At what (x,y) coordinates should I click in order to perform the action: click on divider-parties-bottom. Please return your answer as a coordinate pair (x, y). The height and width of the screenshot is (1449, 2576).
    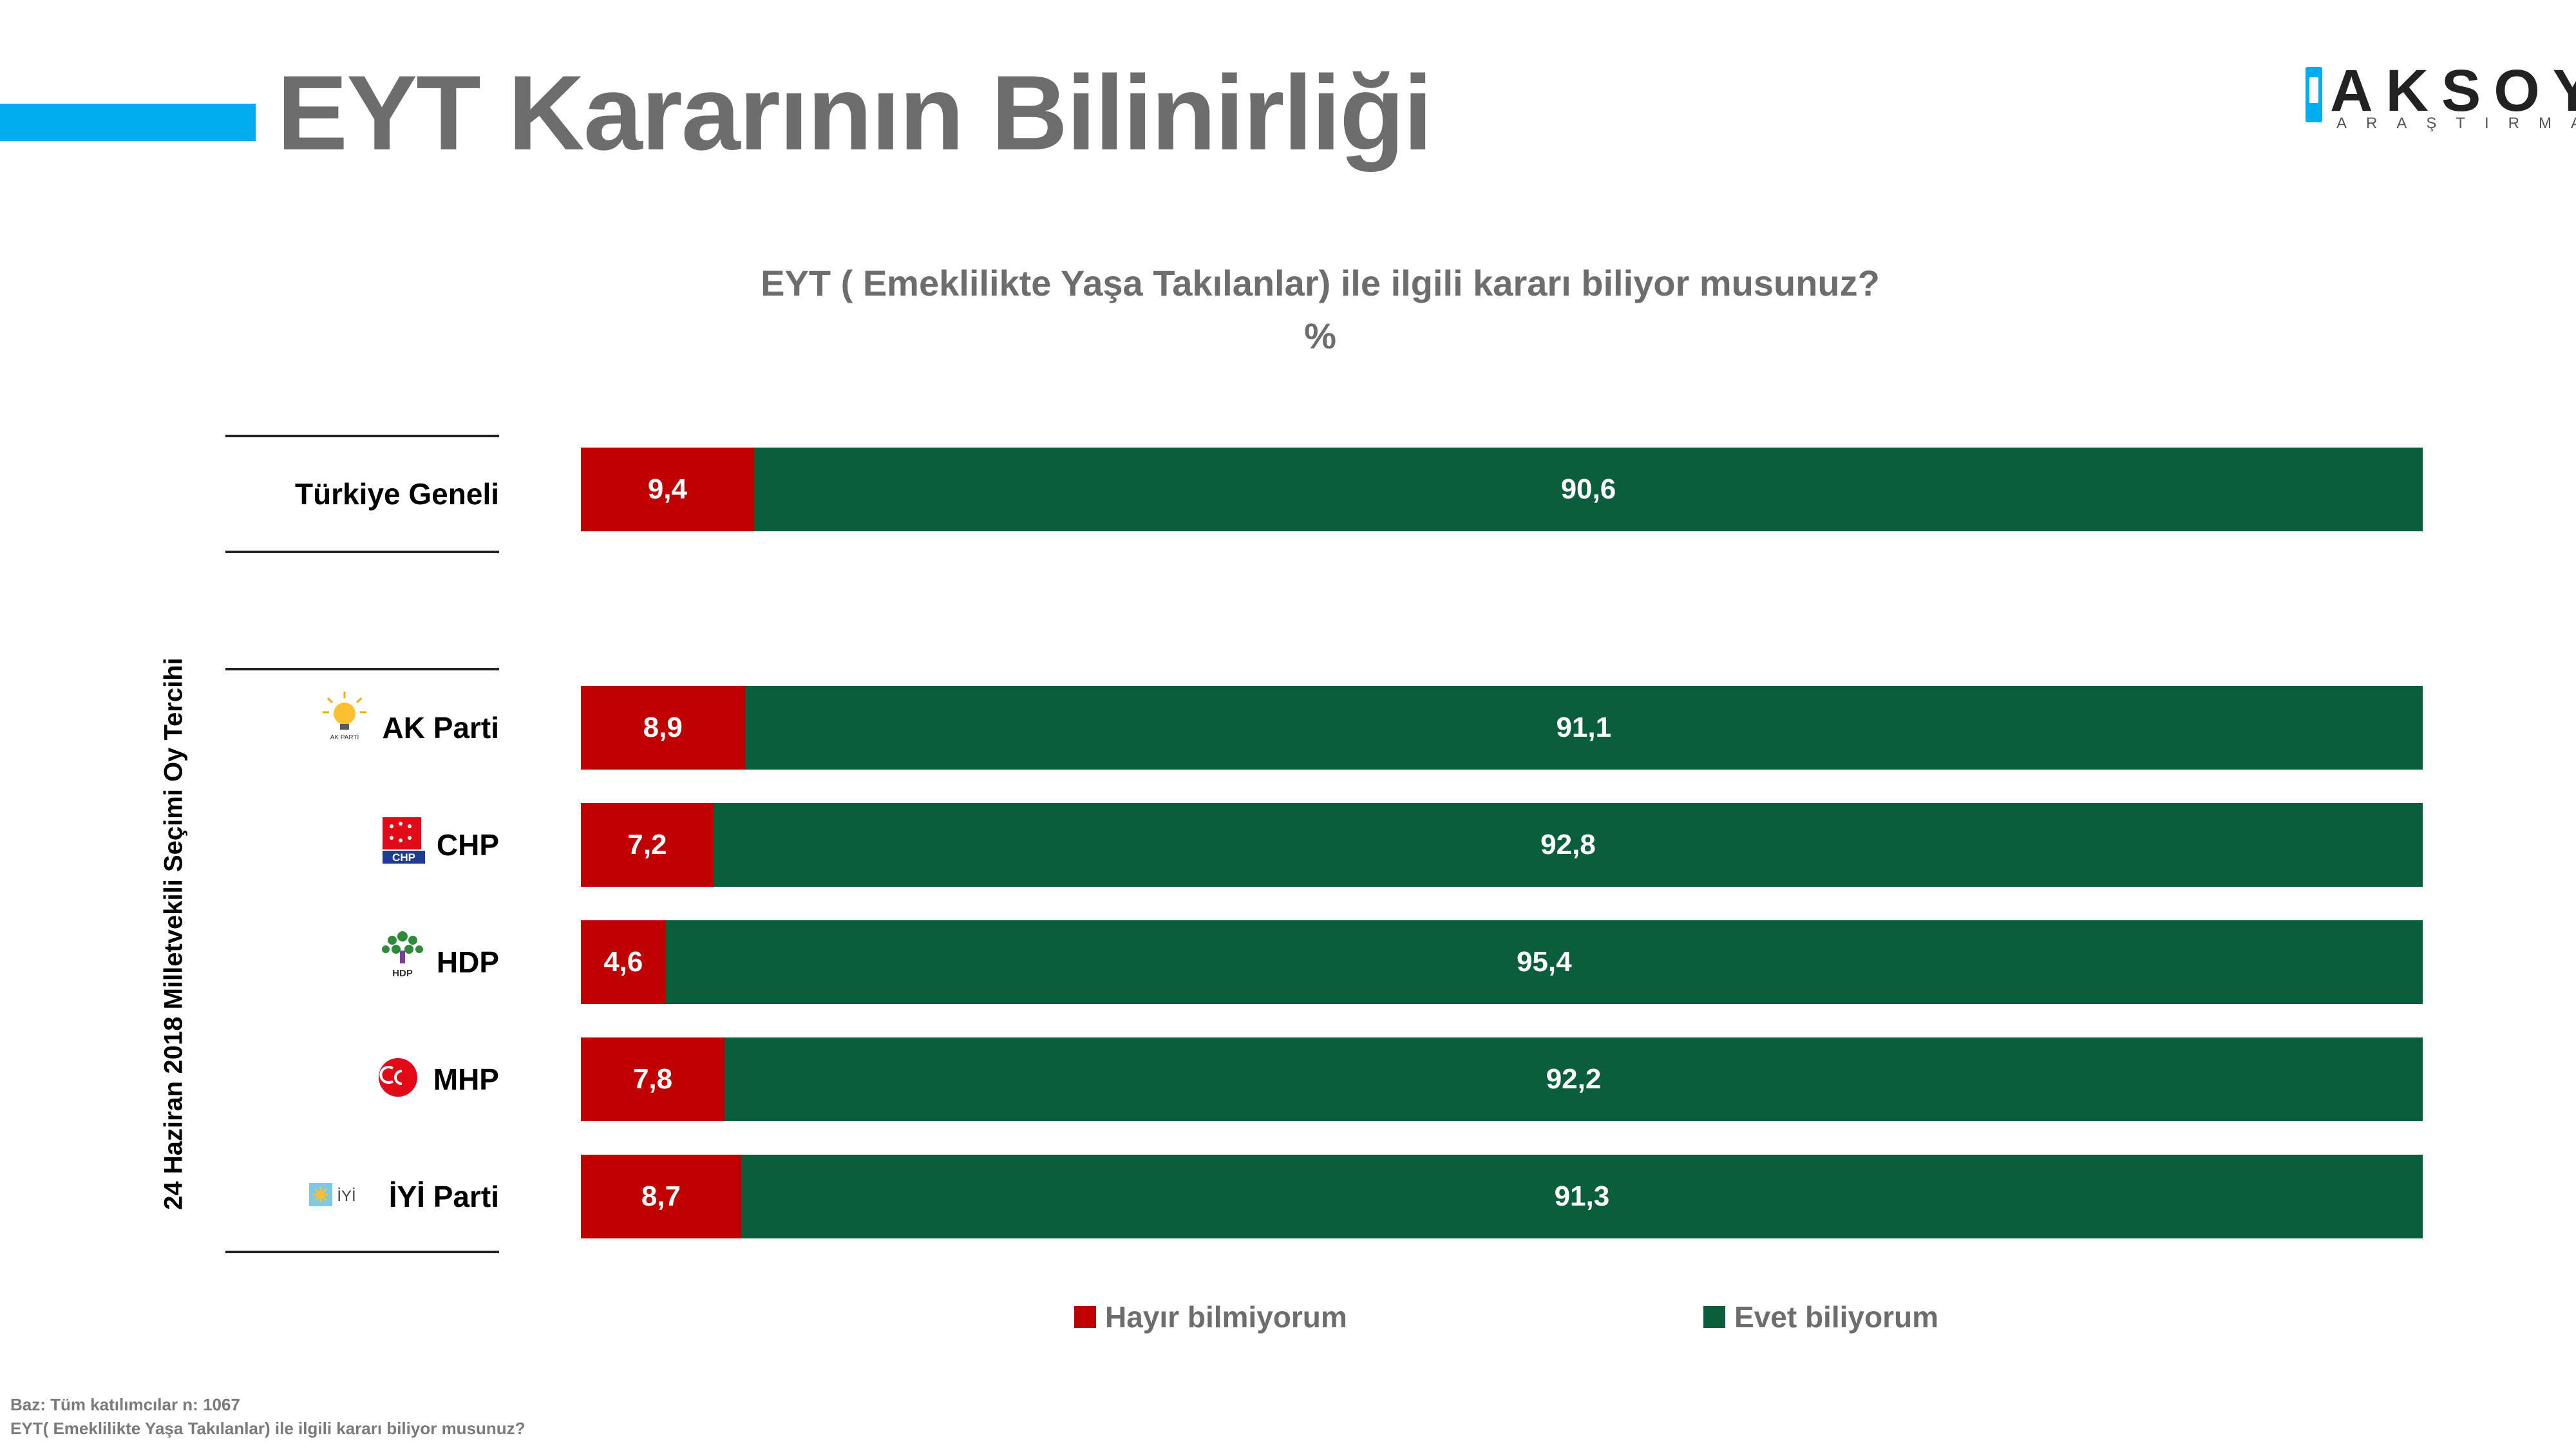
    Looking at the image, I should click on (362, 1252).